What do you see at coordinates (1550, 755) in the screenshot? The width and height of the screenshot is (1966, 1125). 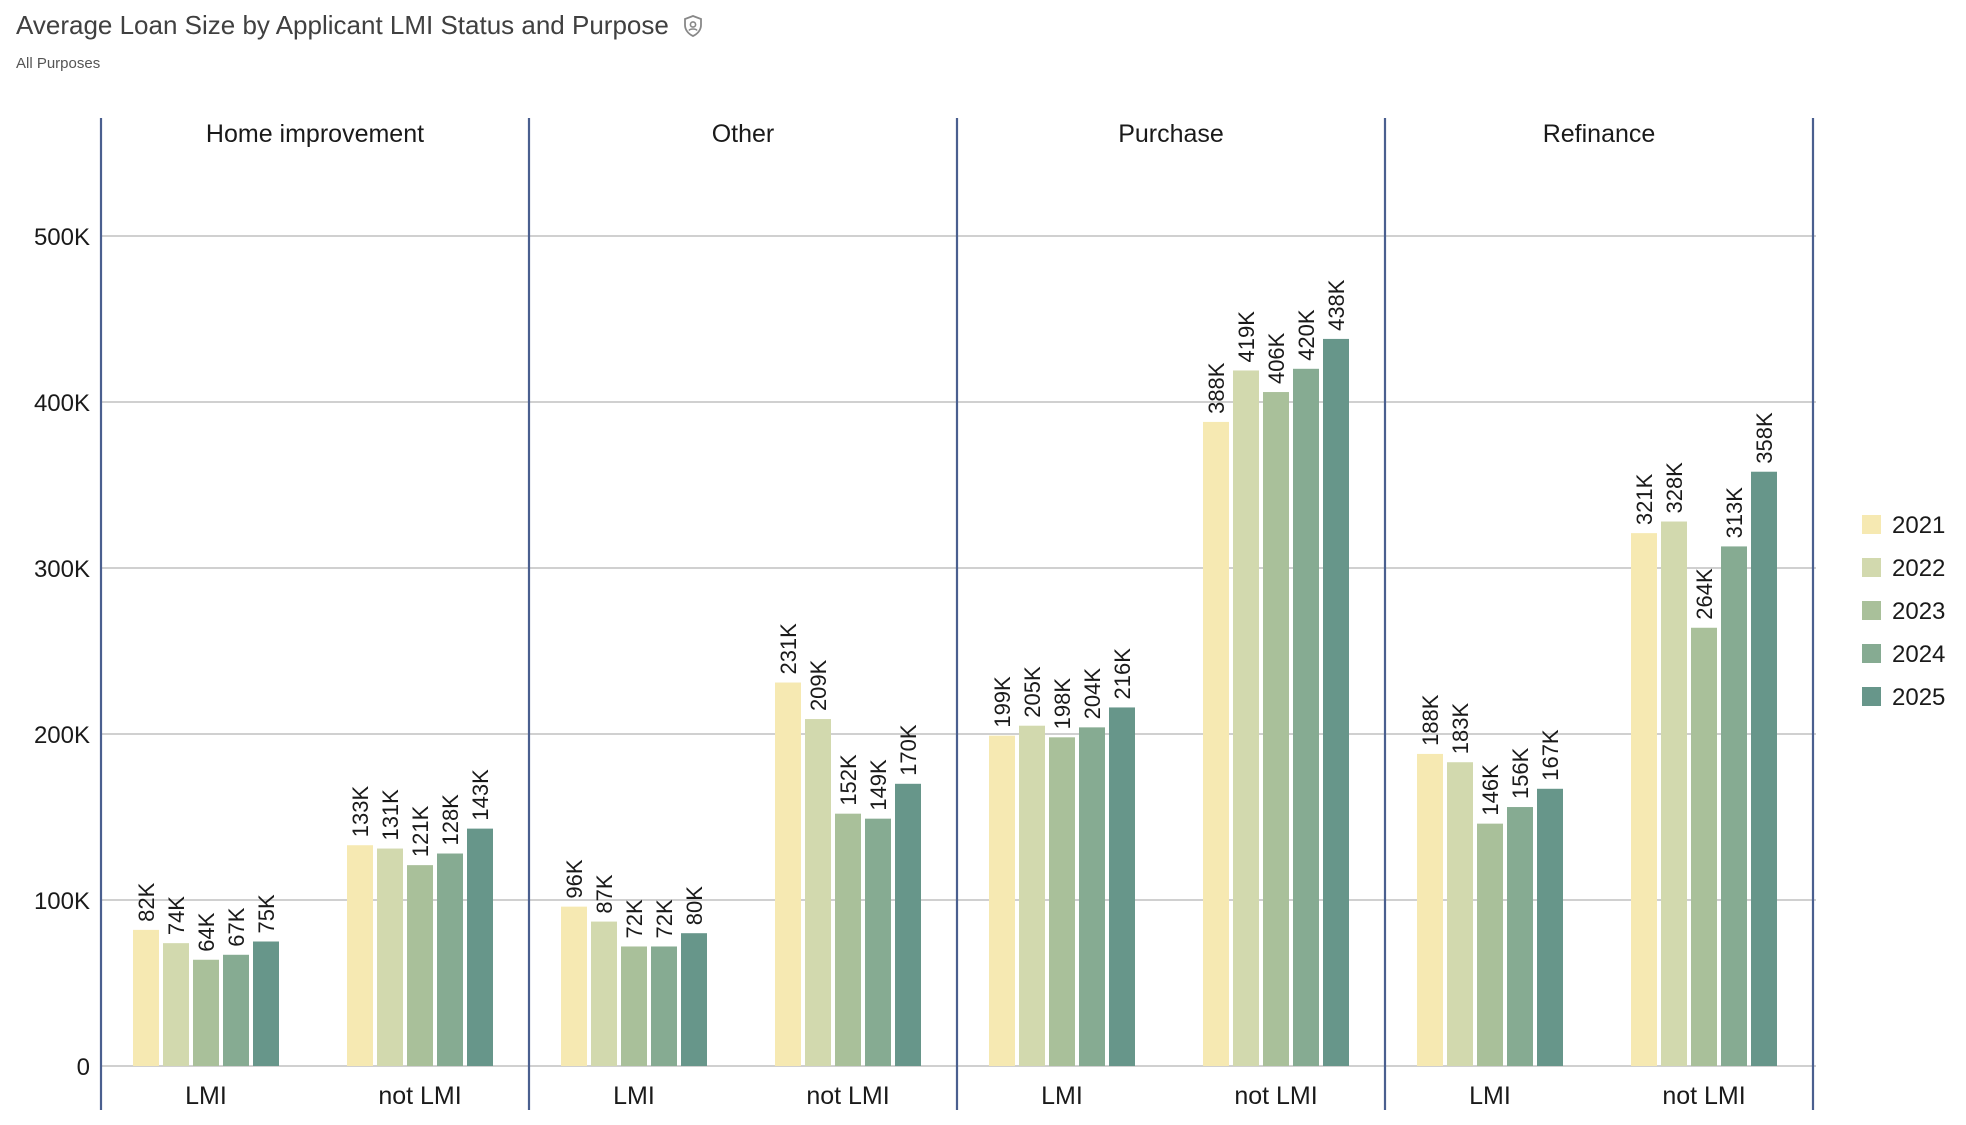 I see `bar-value-label: 167K` at bounding box center [1550, 755].